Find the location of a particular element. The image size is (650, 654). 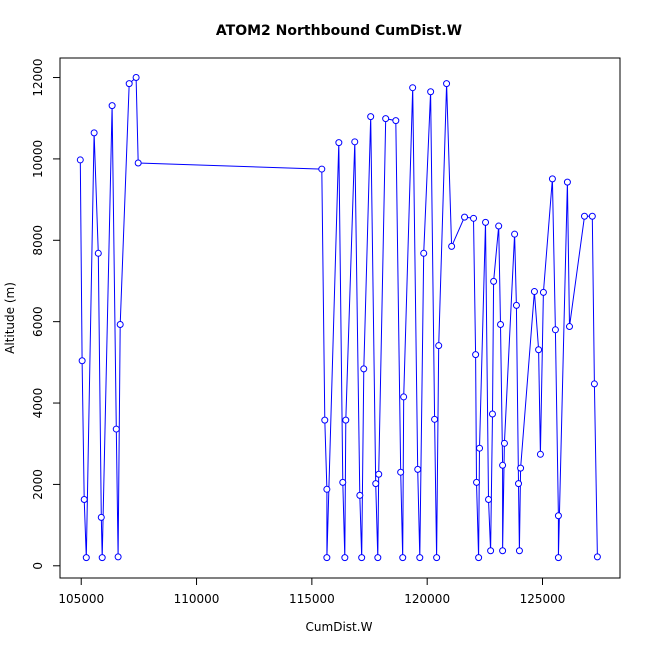

y-tick-label: 2000 is located at coordinates (38, 484).